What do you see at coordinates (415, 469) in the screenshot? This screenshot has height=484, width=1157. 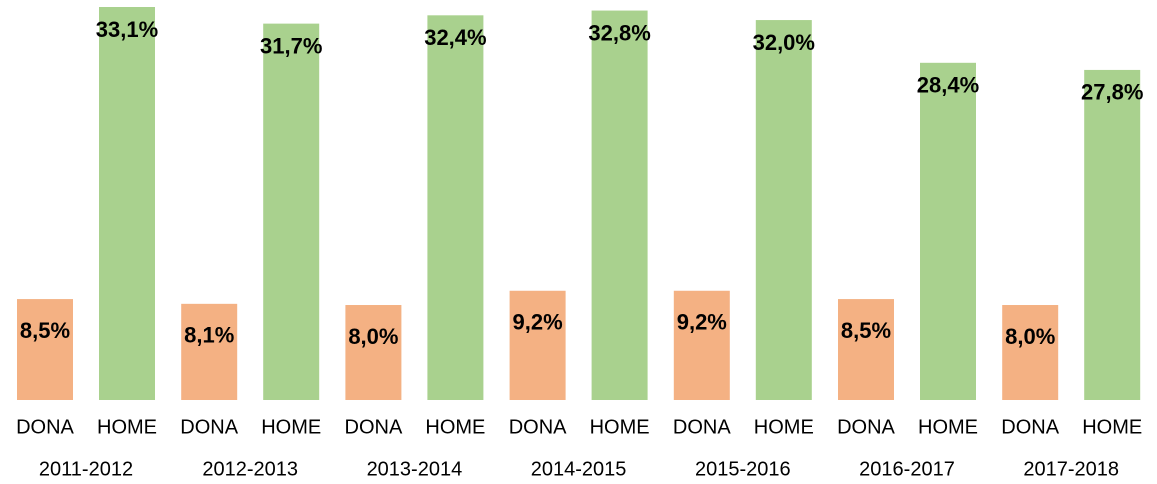 I see `category-label: 2013-2014` at bounding box center [415, 469].